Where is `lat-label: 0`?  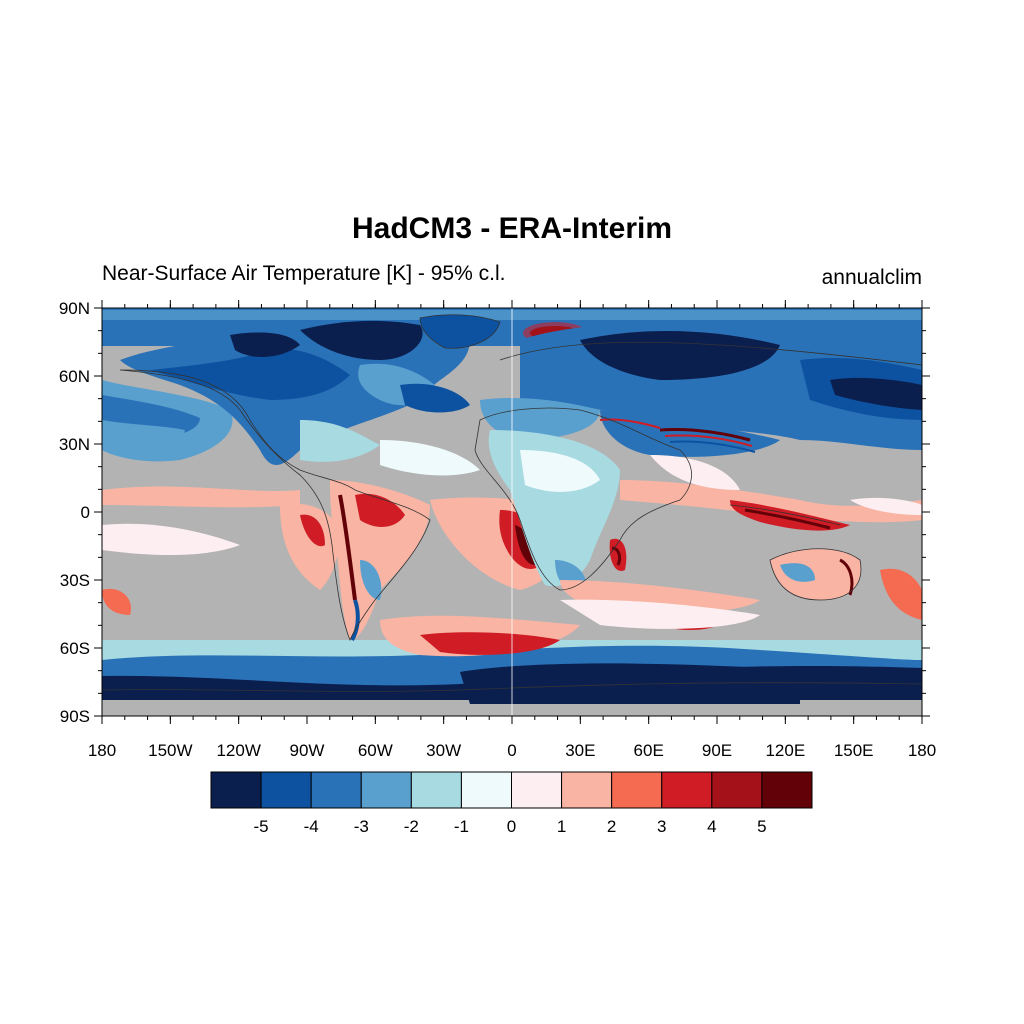
lat-label: 0 is located at coordinates (85, 512).